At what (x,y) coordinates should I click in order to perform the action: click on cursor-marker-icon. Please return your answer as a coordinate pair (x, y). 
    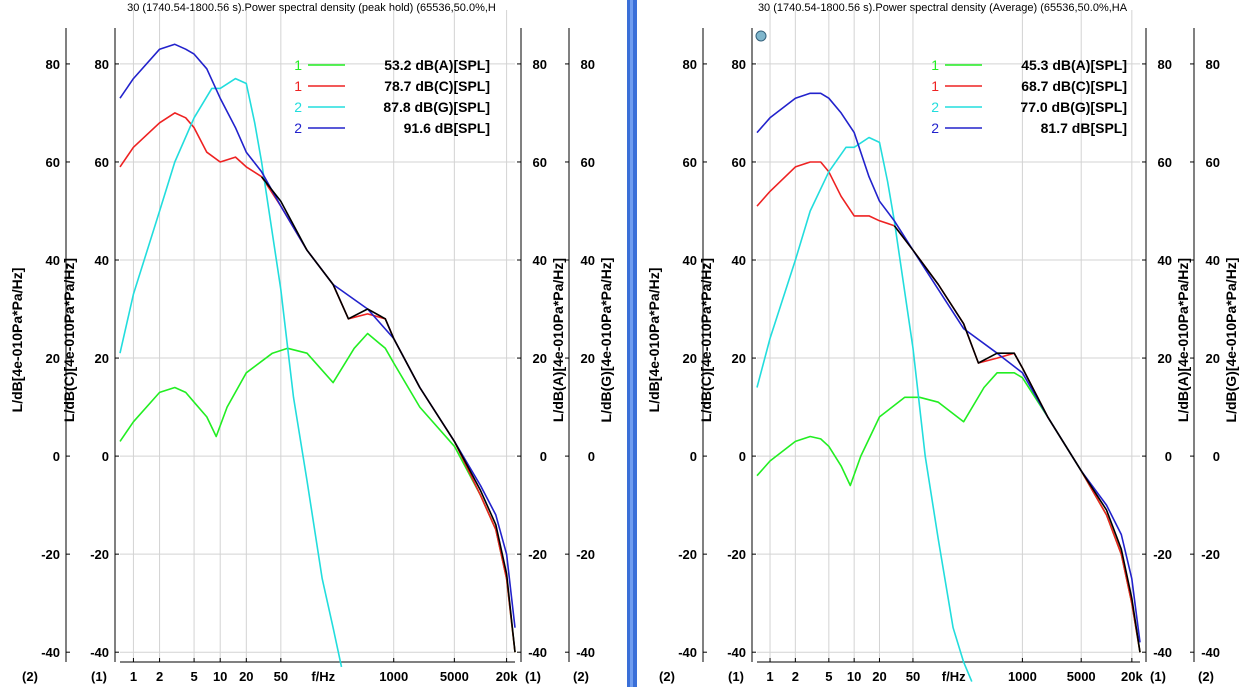
    Looking at the image, I should click on (761, 36).